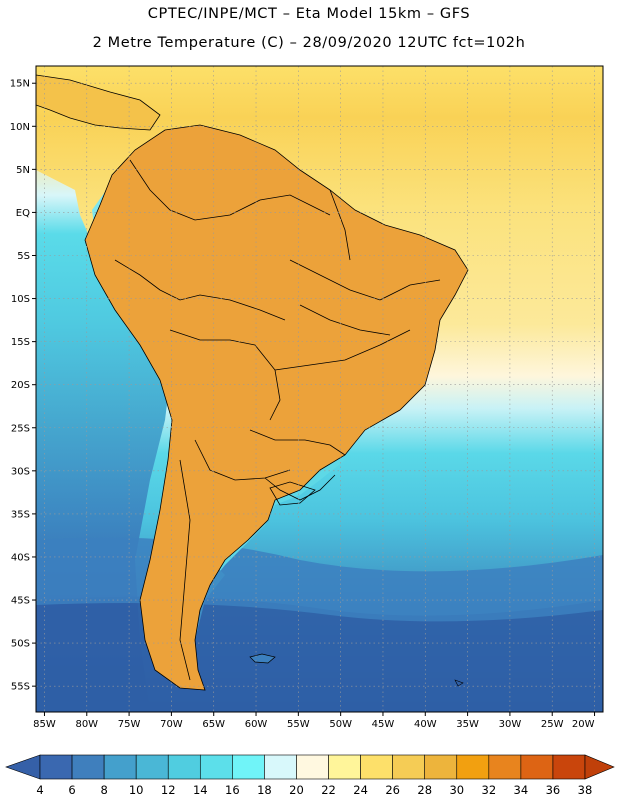 This screenshot has width=618, height=800. What do you see at coordinates (309, 14) in the screenshot?
I see `map-title-line1: CPTEC/INPE/MCT – Eta Model 15km – GFS` at bounding box center [309, 14].